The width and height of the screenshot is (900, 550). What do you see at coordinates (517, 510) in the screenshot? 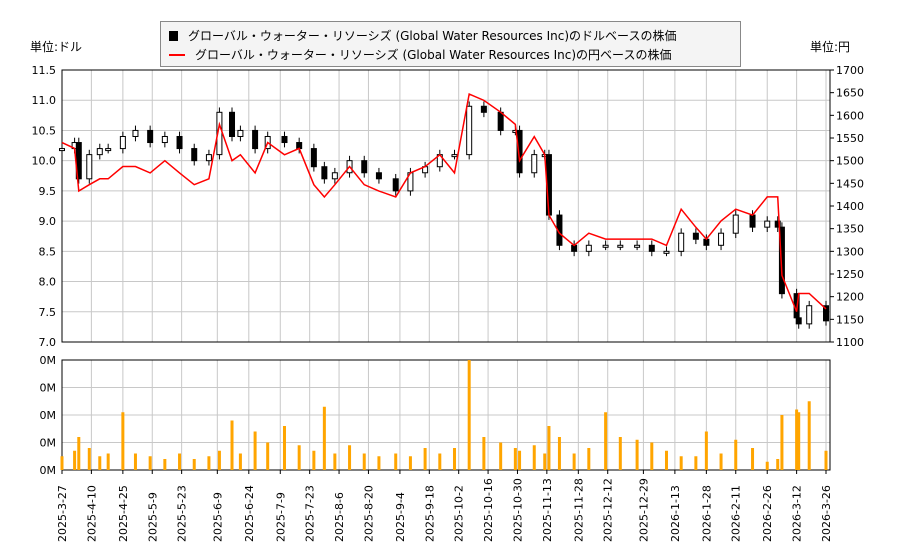
I see `x-tick-label: 2025-10-30` at bounding box center [517, 510].